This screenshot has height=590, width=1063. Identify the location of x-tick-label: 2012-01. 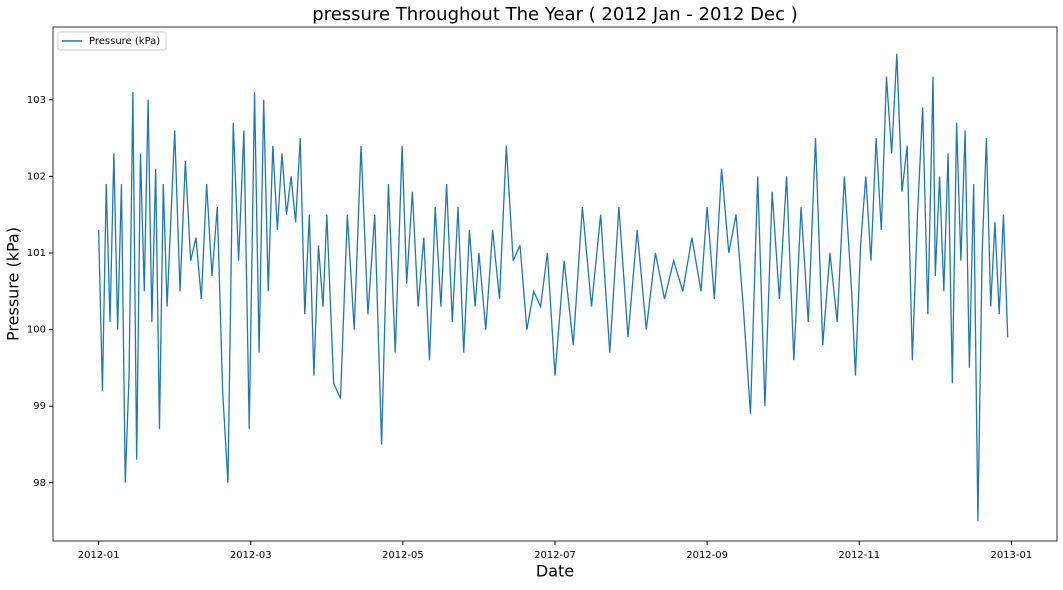
(99, 555).